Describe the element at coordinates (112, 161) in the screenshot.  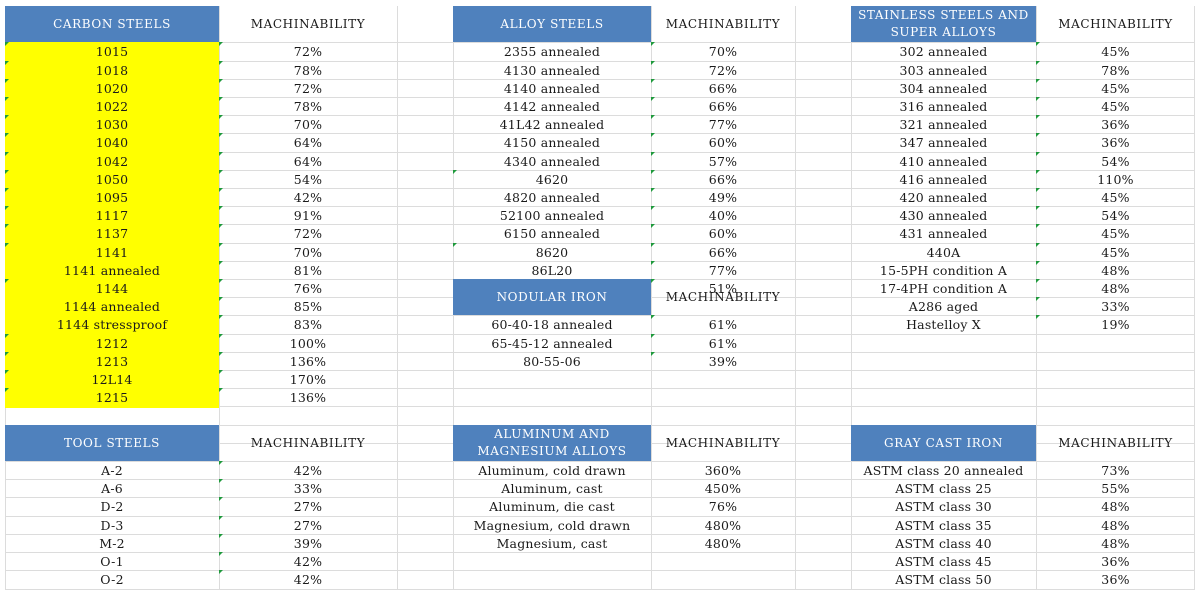
I see `material-name-cell: 1042` at that location.